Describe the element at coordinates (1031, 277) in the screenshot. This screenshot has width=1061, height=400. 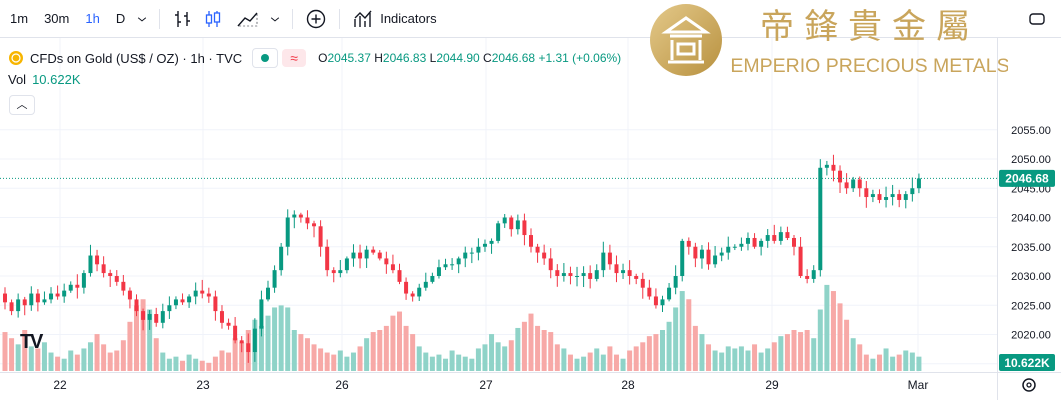
I see `price-tick-label: 2030.00` at that location.